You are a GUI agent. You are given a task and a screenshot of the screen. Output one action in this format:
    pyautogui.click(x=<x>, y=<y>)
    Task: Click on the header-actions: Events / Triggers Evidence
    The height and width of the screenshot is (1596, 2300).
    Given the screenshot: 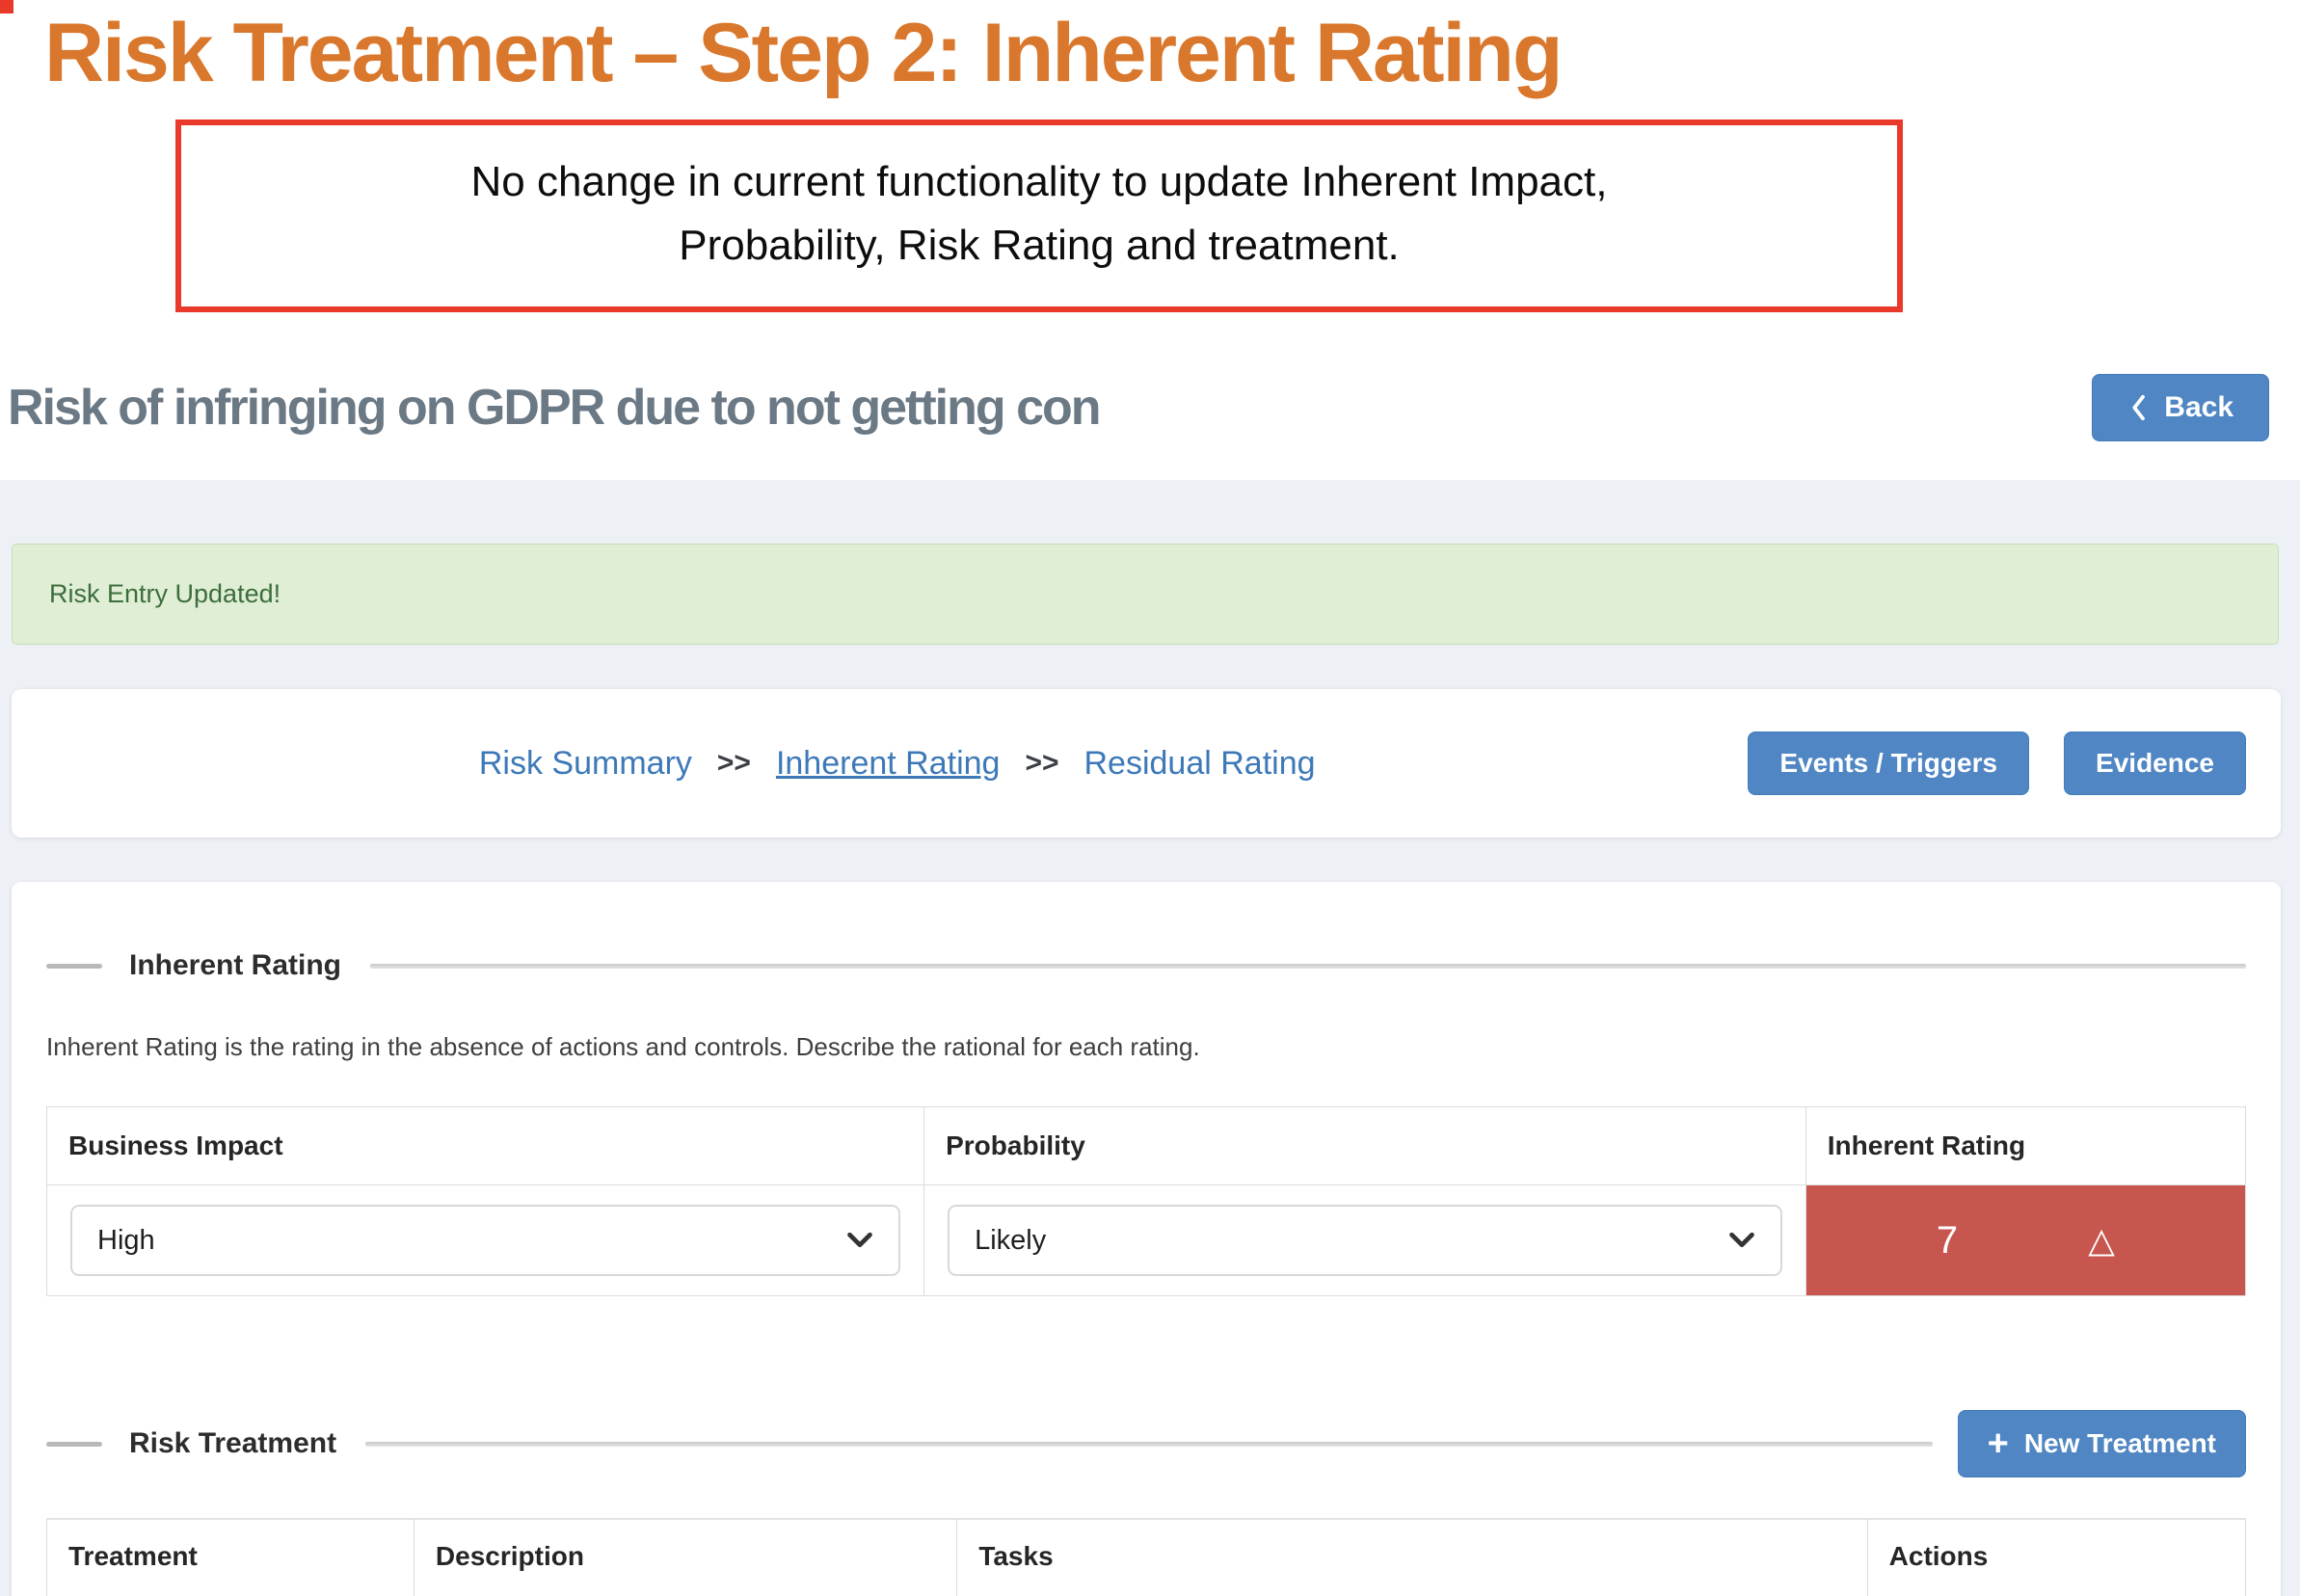 What is the action you would take?
    pyautogui.click(x=1997, y=764)
    